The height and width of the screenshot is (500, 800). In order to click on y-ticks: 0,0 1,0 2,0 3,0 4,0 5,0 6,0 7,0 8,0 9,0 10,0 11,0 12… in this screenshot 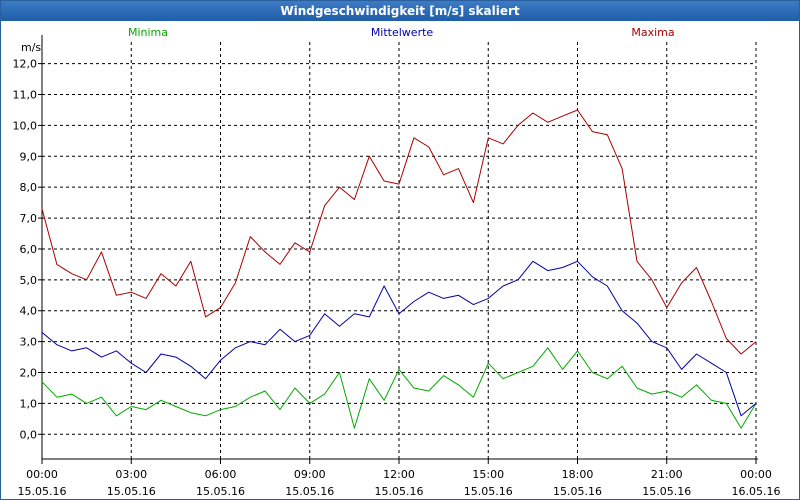, I will do `click(27, 249)`.